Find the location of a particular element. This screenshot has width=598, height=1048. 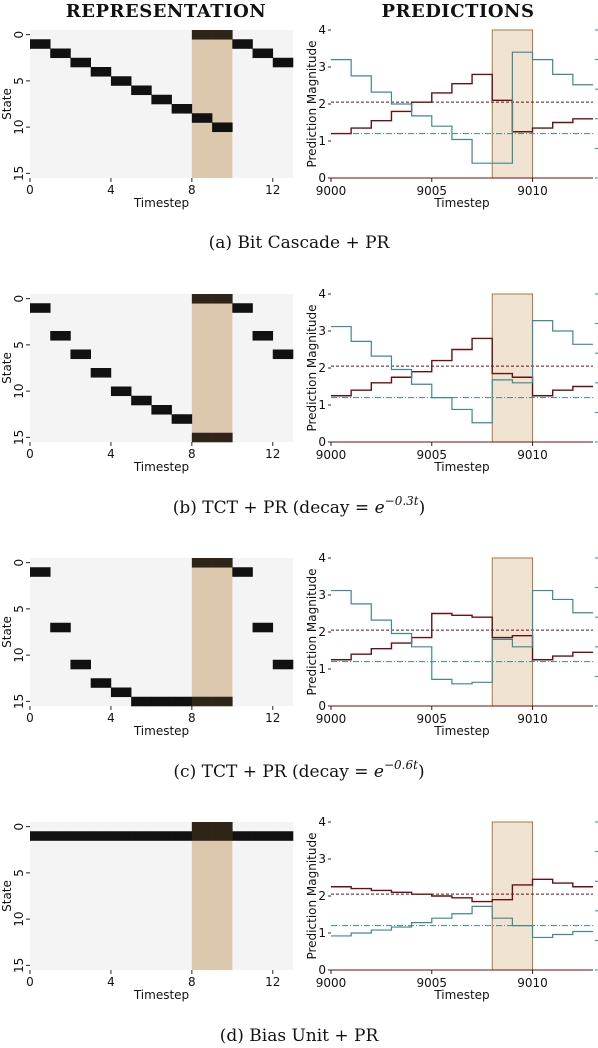

prediction-series-line is located at coordinates (462, 104).